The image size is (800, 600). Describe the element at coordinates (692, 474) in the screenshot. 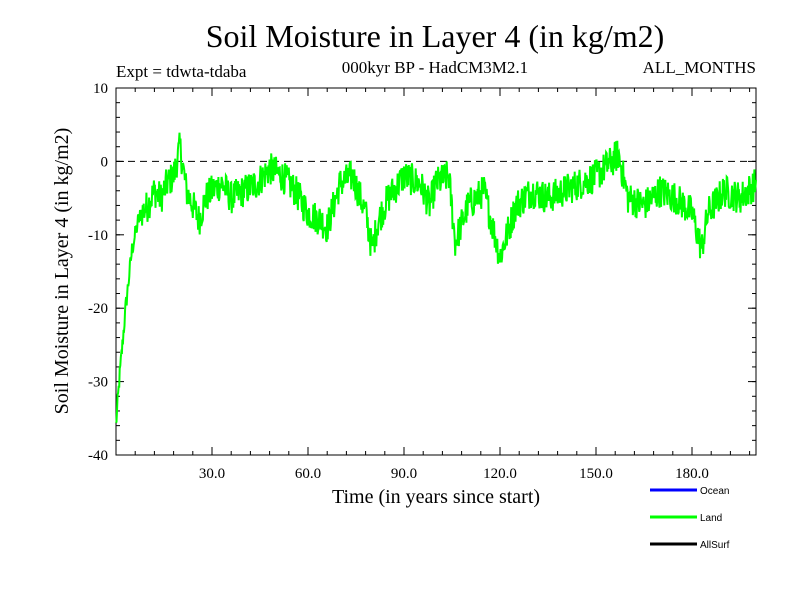

I see `x-tick-label: 180.0` at that location.